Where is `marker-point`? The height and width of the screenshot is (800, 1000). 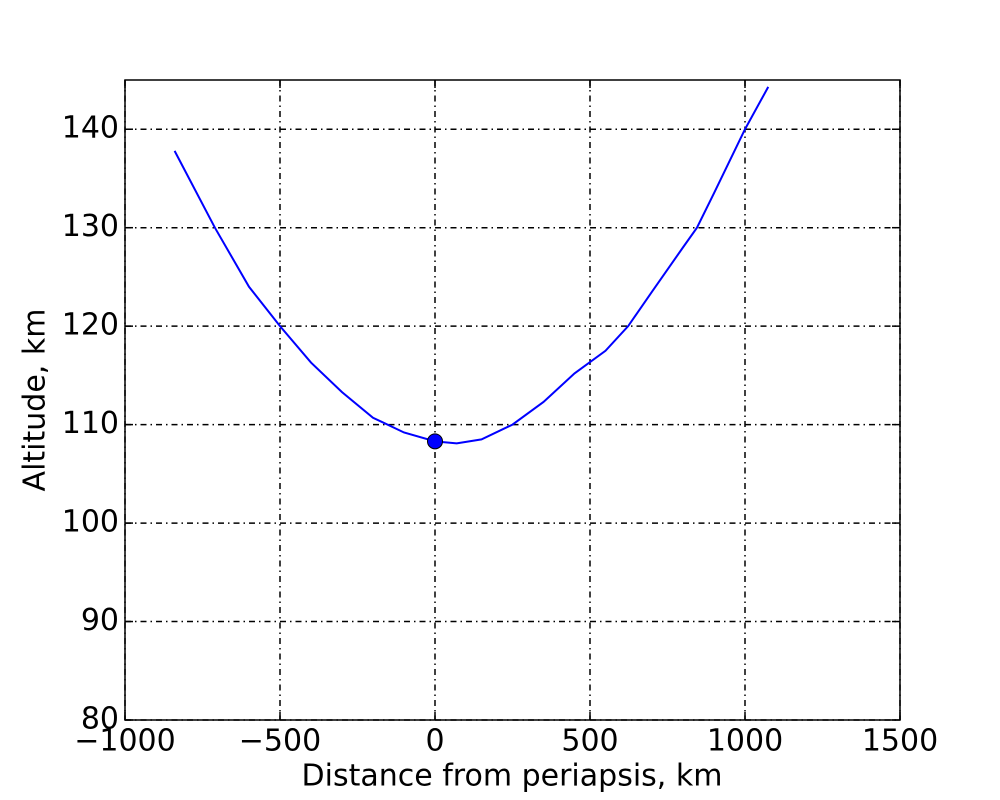 marker-point is located at coordinates (435, 441).